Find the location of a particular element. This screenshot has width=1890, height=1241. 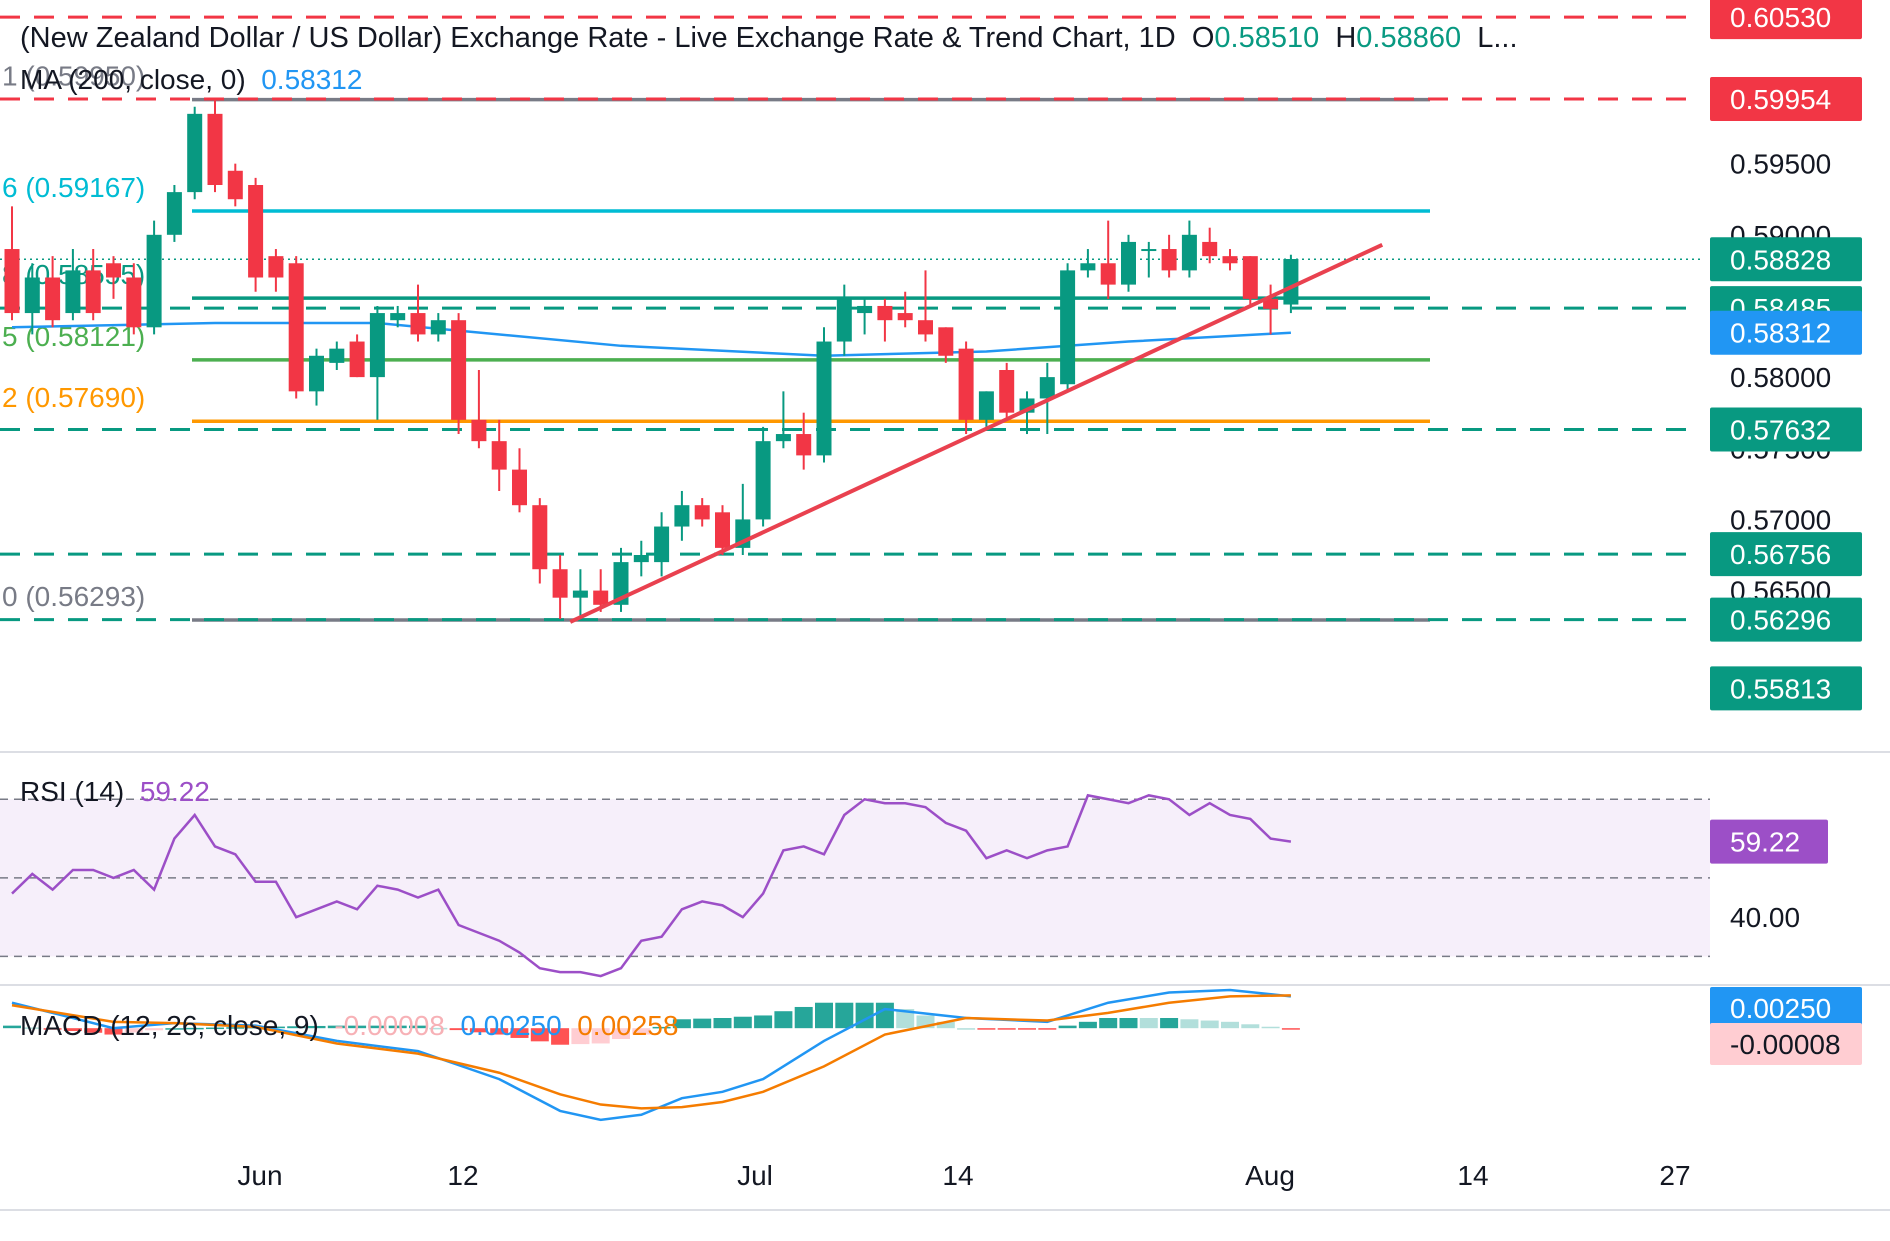

high-value: 0.58860 is located at coordinates (1409, 38).